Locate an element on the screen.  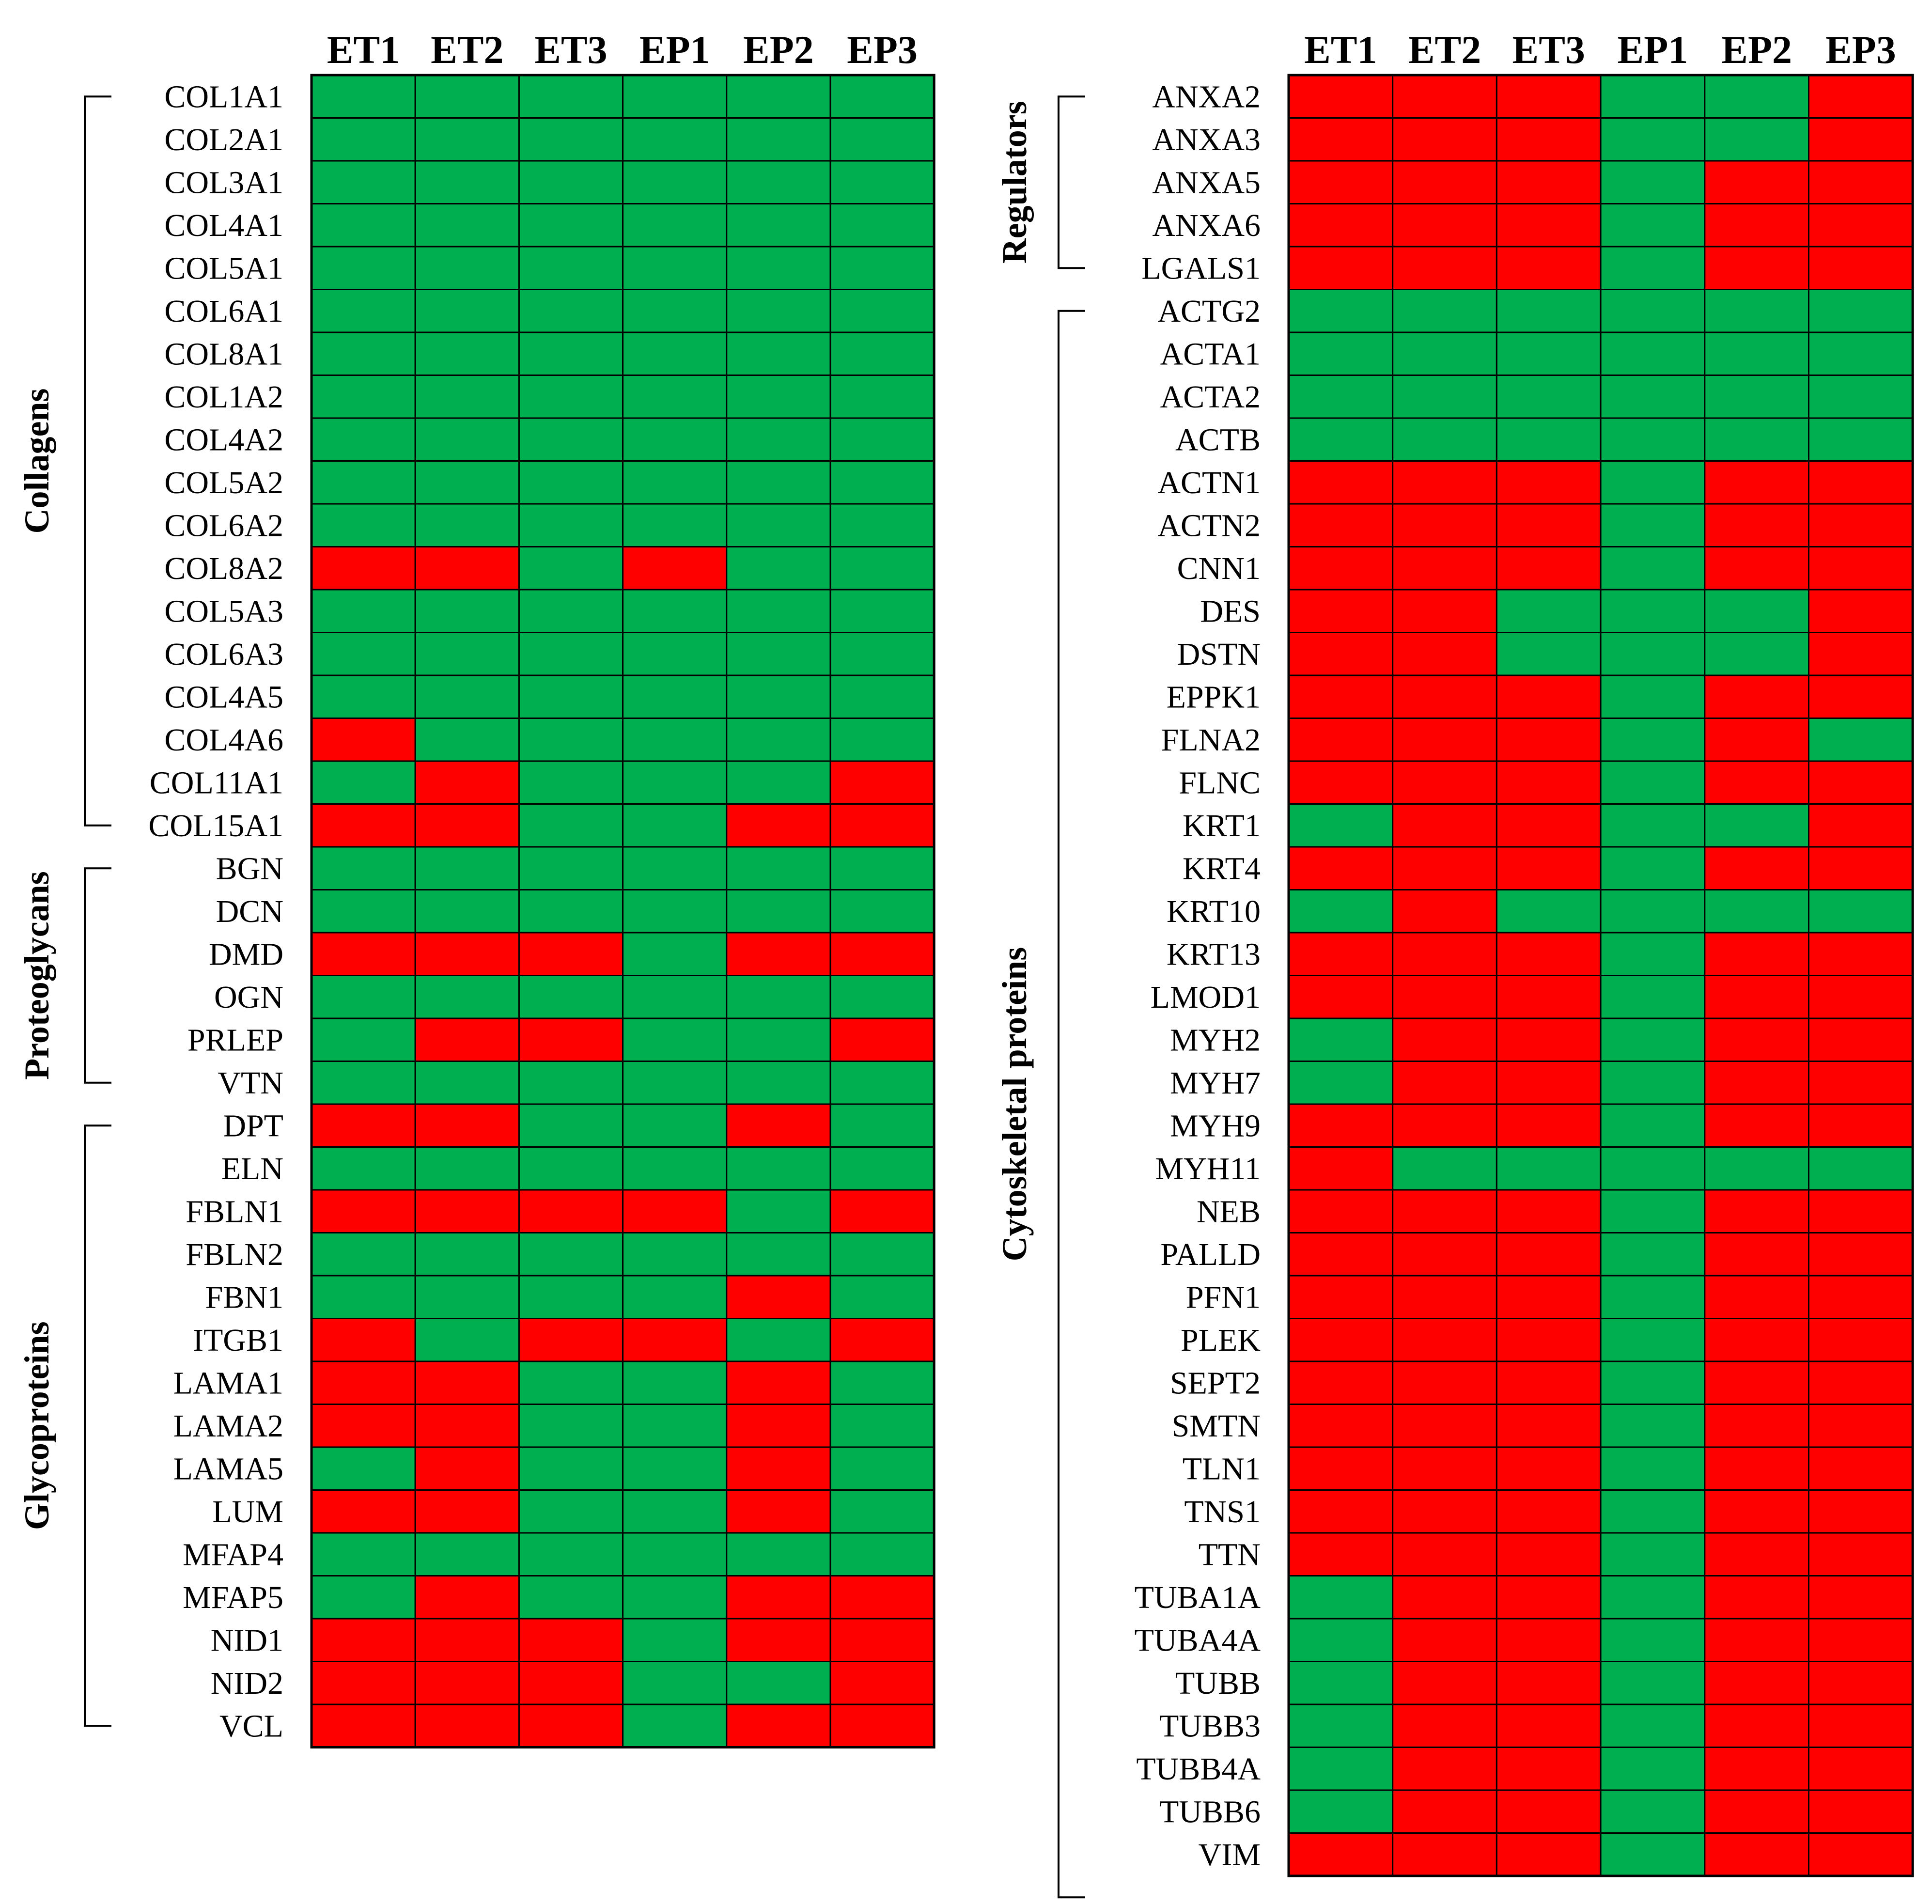
cell-palld-et3 is located at coordinates (1549, 1254).